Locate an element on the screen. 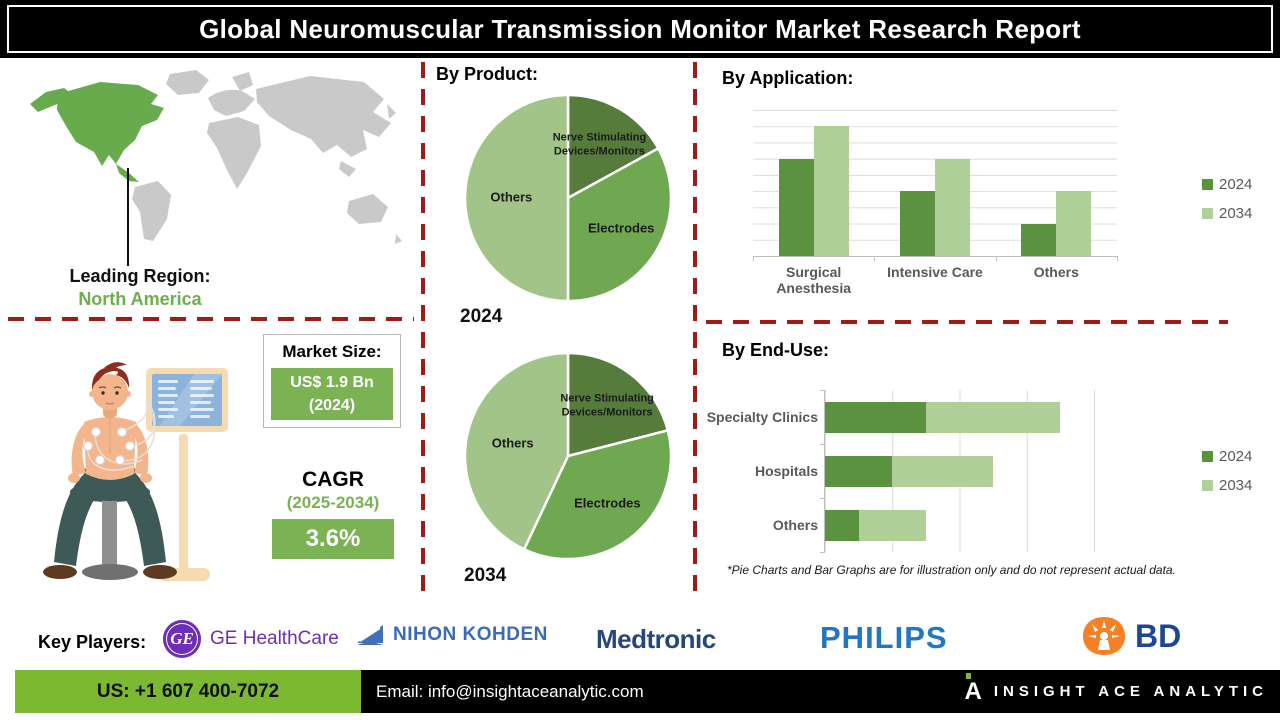 The width and height of the screenshot is (1280, 720). pie-slice-label: Electrodes is located at coordinates (607, 503).